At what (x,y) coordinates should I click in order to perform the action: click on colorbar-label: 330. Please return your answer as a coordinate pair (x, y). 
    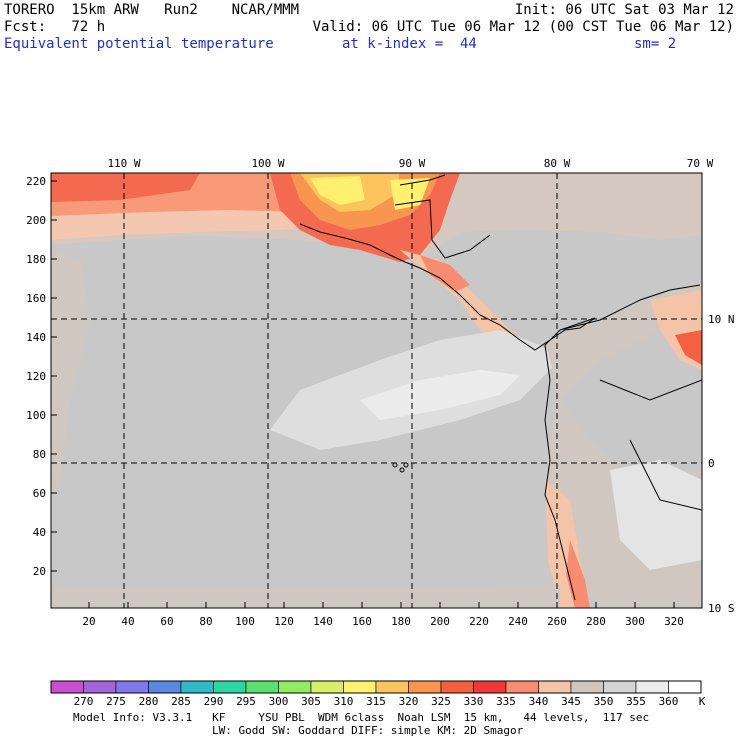
    Looking at the image, I should click on (474, 701).